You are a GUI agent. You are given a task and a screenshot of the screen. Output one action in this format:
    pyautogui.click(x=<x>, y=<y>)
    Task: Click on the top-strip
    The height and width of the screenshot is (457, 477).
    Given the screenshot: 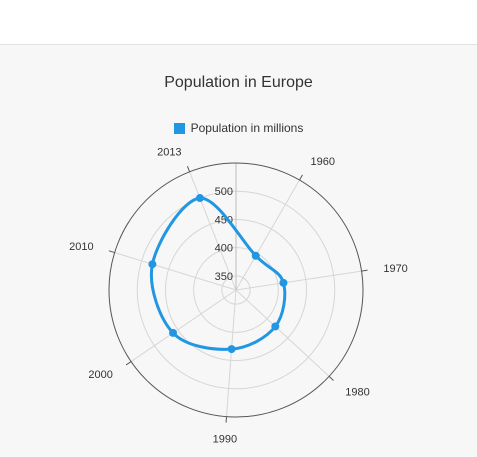 What is the action you would take?
    pyautogui.click(x=238, y=22)
    